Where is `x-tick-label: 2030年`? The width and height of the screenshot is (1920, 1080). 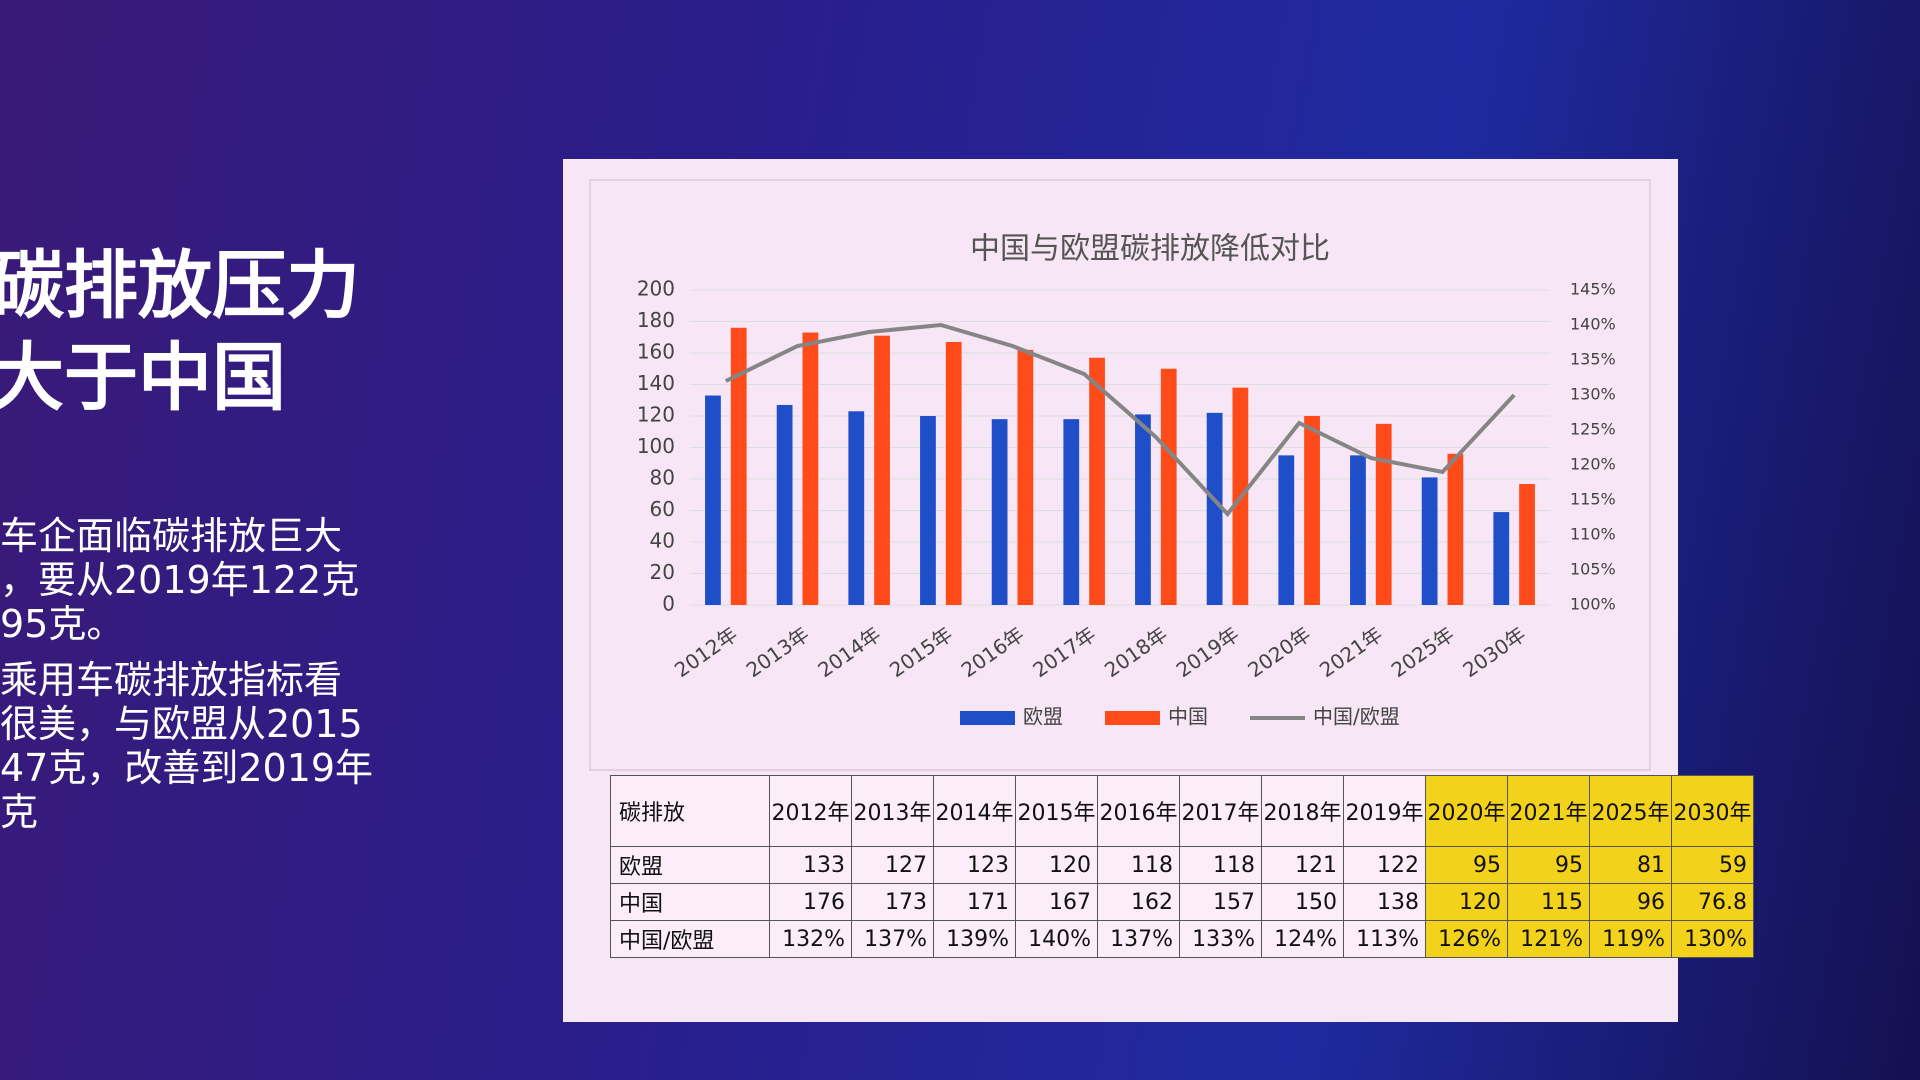
x-tick-label: 2030年 is located at coordinates (1494, 652).